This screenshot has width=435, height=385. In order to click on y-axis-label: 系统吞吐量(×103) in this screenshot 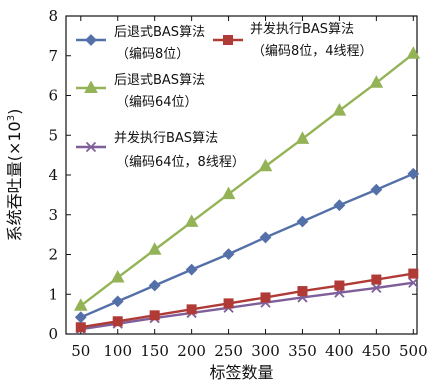, I will do `click(14, 175)`.